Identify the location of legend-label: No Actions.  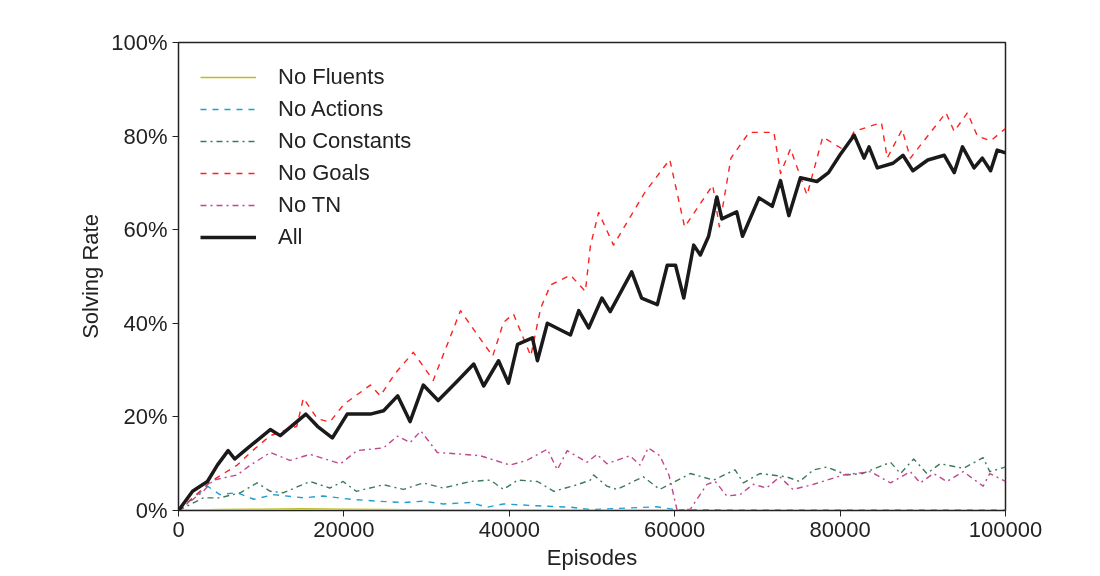
(331, 109).